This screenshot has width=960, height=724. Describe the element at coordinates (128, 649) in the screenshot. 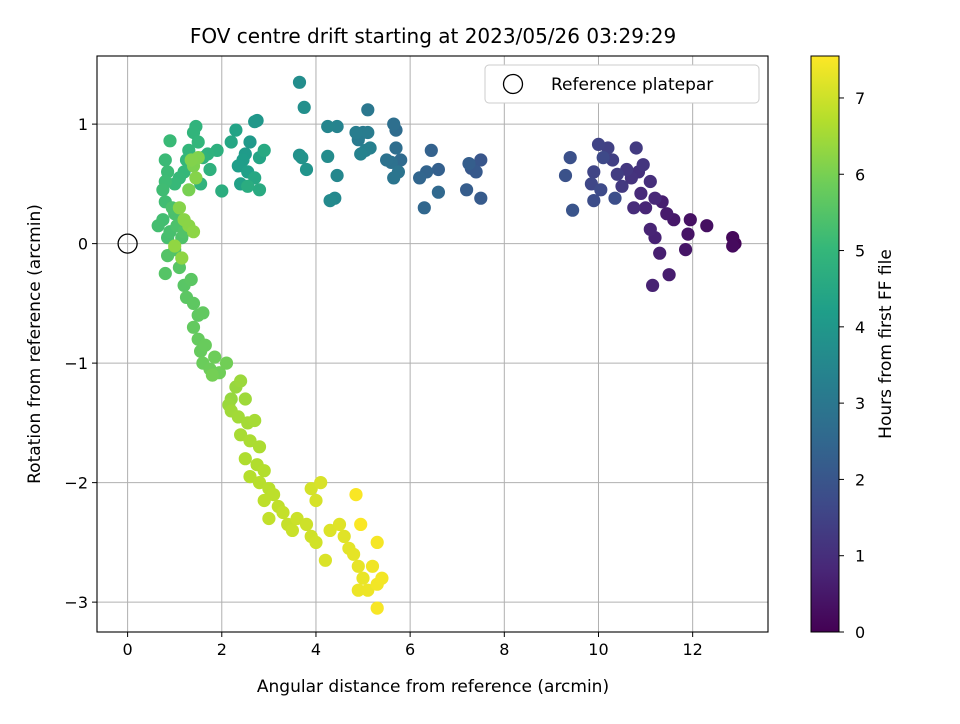

I see `x-tick-label: 0` at that location.